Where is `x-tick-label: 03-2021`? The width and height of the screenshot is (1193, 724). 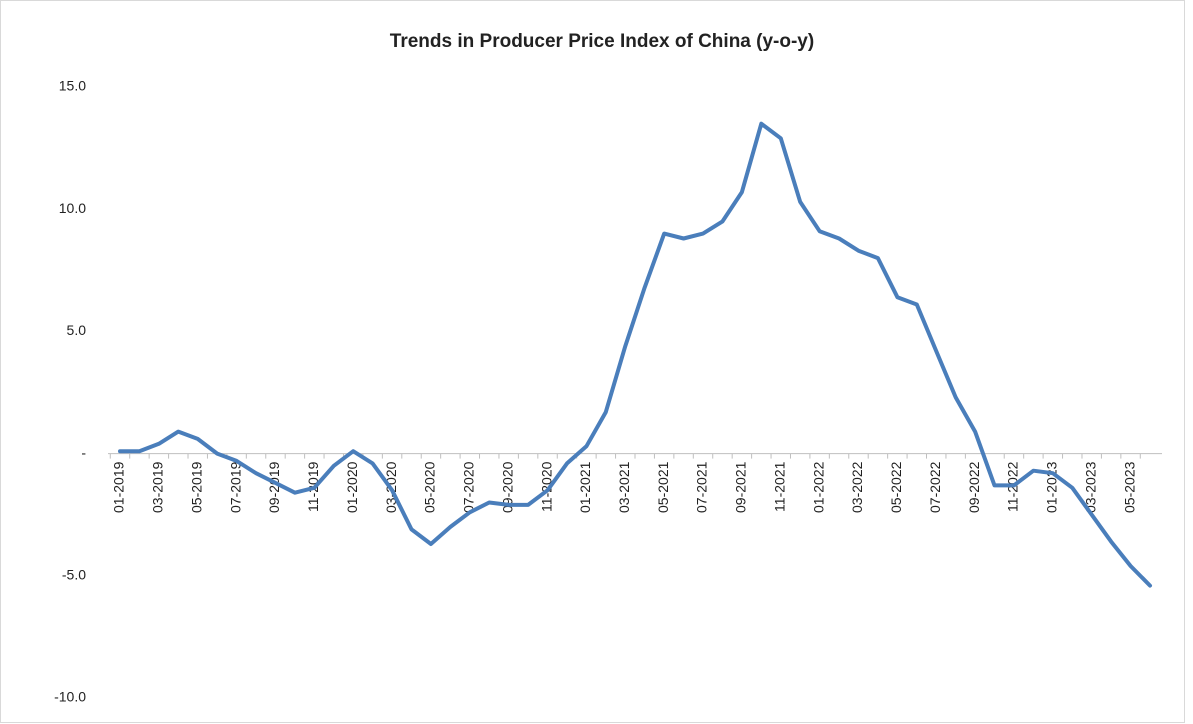 x-tick-label: 03-2021 is located at coordinates (624, 487).